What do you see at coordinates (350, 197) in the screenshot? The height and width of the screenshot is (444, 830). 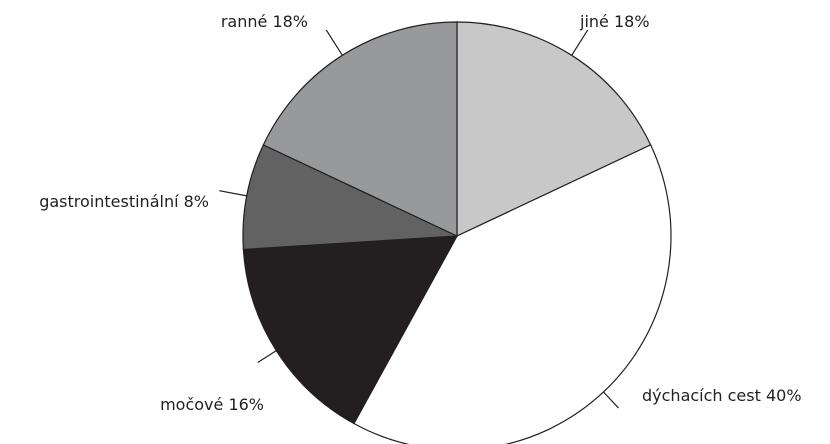 I see `pie-slice-gastrointestinalni` at bounding box center [350, 197].